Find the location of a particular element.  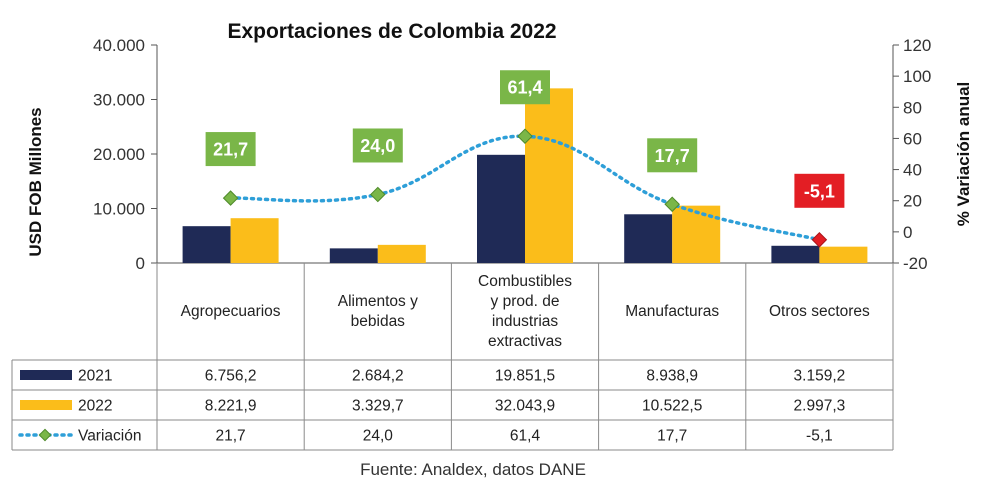

category-label: Alimentos y is located at coordinates (378, 301).